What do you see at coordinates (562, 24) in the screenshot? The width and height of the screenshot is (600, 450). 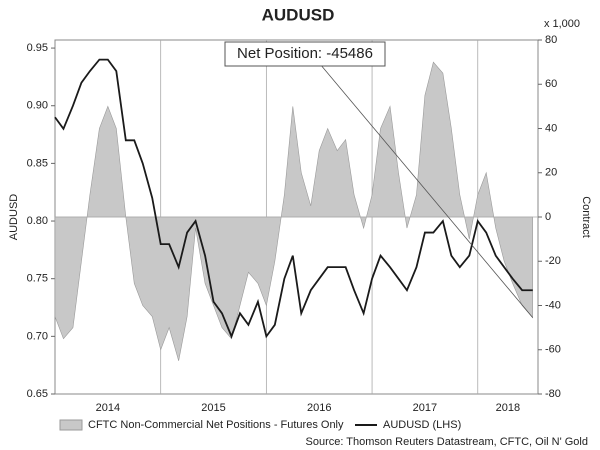 I see `y2-unit: x 1,000` at bounding box center [562, 24].